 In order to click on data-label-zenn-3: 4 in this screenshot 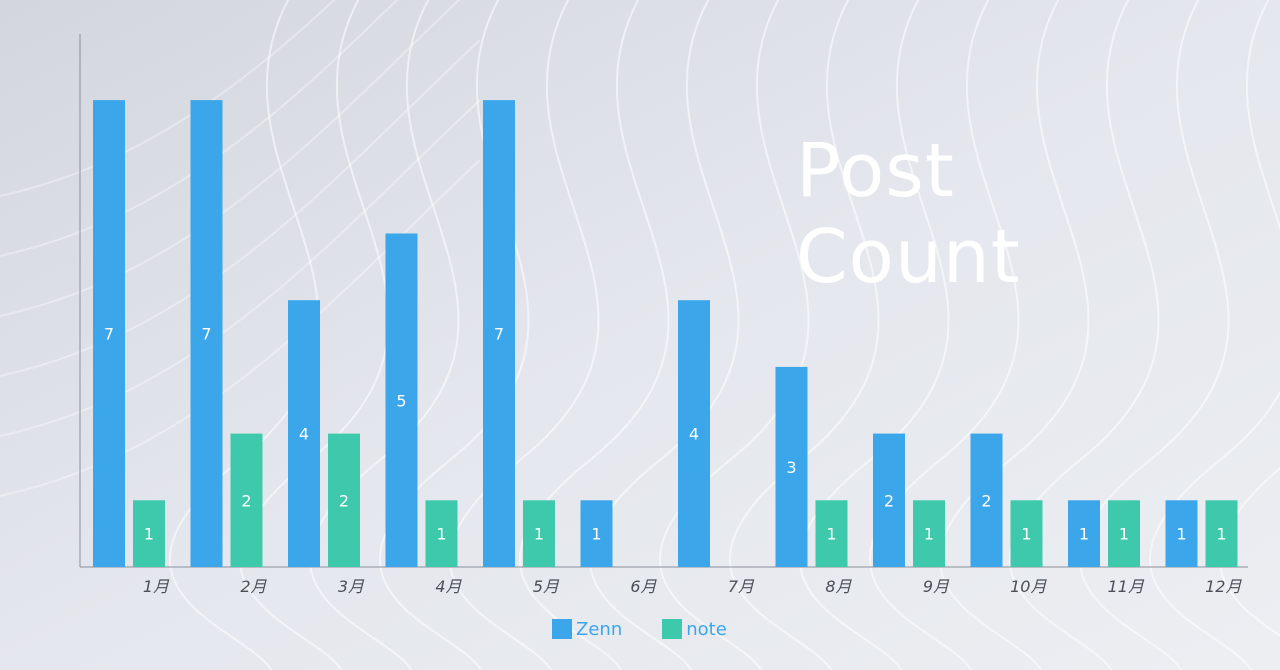, I will do `click(304, 434)`.